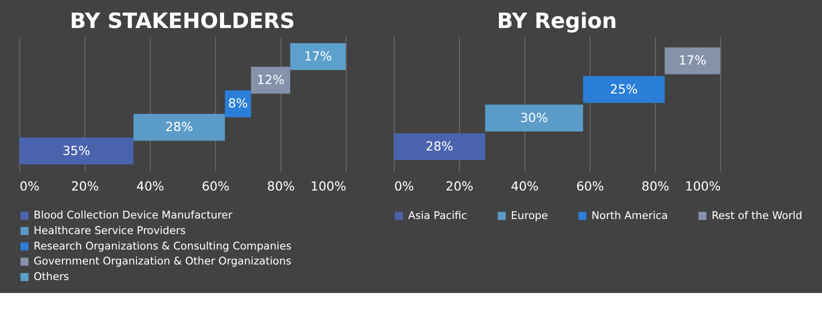 The image size is (822, 325). I want to click on data-label: 25%, so click(624, 88).